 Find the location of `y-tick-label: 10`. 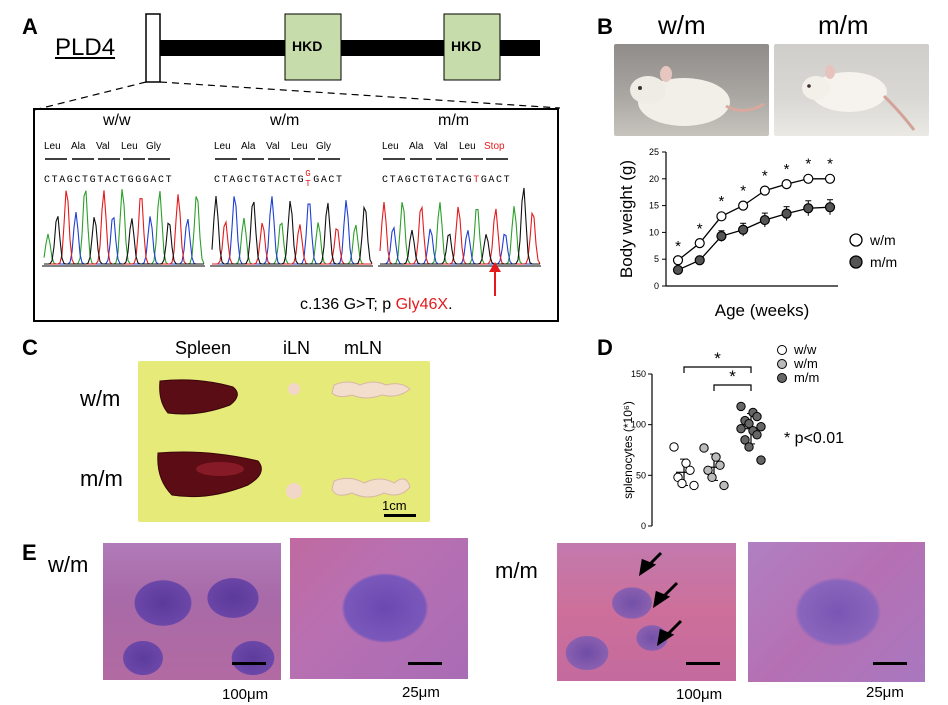

y-tick-label: 10 is located at coordinates (654, 232).